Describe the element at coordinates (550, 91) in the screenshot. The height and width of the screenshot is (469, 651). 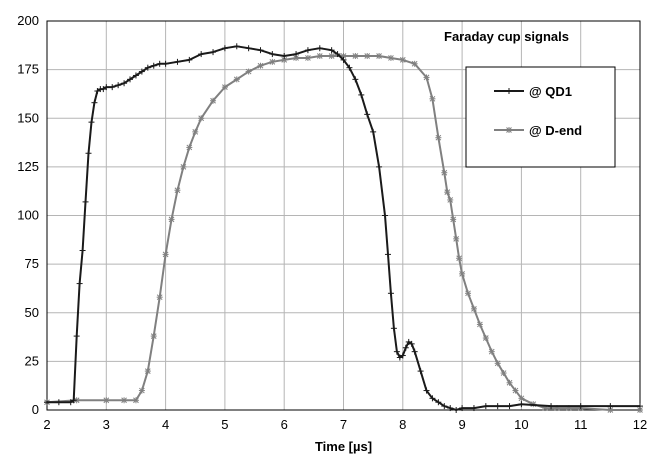
I see `legend-label-qd1: @ QD1` at that location.